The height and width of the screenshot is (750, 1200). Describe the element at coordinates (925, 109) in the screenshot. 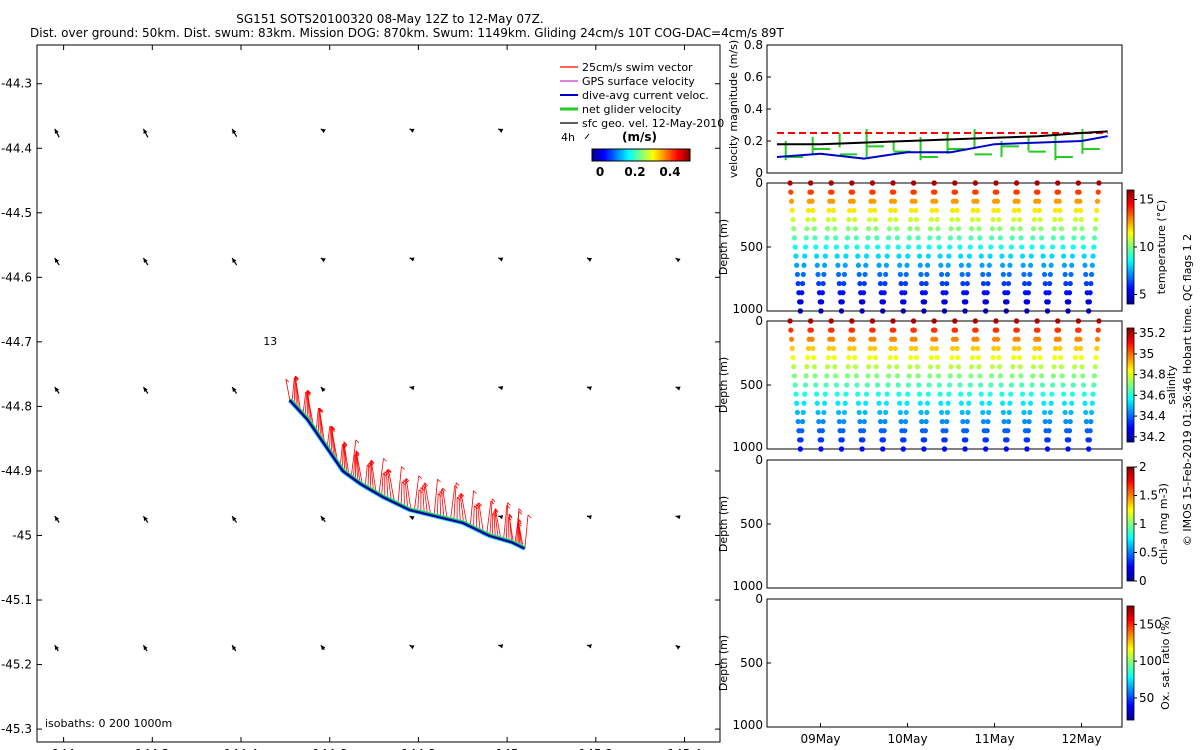

I see `velocity-panel: 0 0.2 0.4 0.6 0.8 velocity magnitude (m/s)` at that location.